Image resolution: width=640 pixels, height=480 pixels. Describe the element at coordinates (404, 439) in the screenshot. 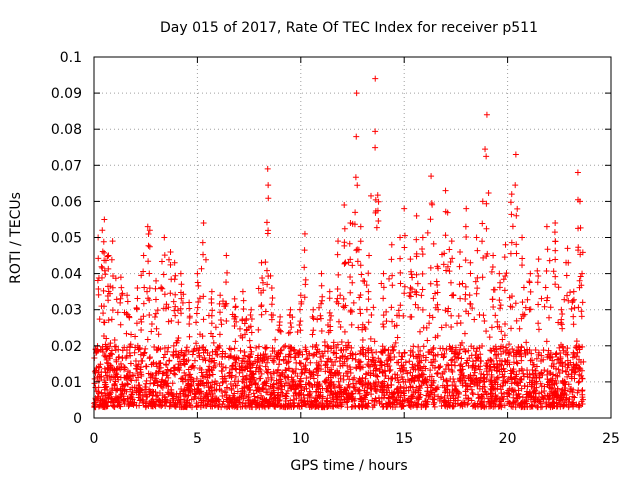

I see `x-tick-label: 15` at that location.